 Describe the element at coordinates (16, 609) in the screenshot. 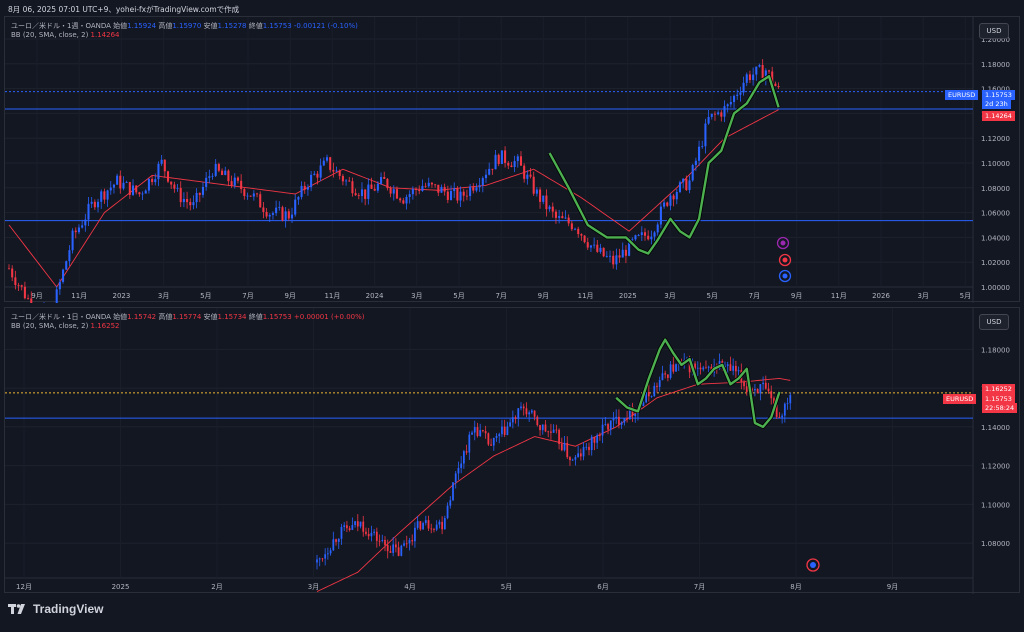

I see `tradingview-logo-icon` at that location.